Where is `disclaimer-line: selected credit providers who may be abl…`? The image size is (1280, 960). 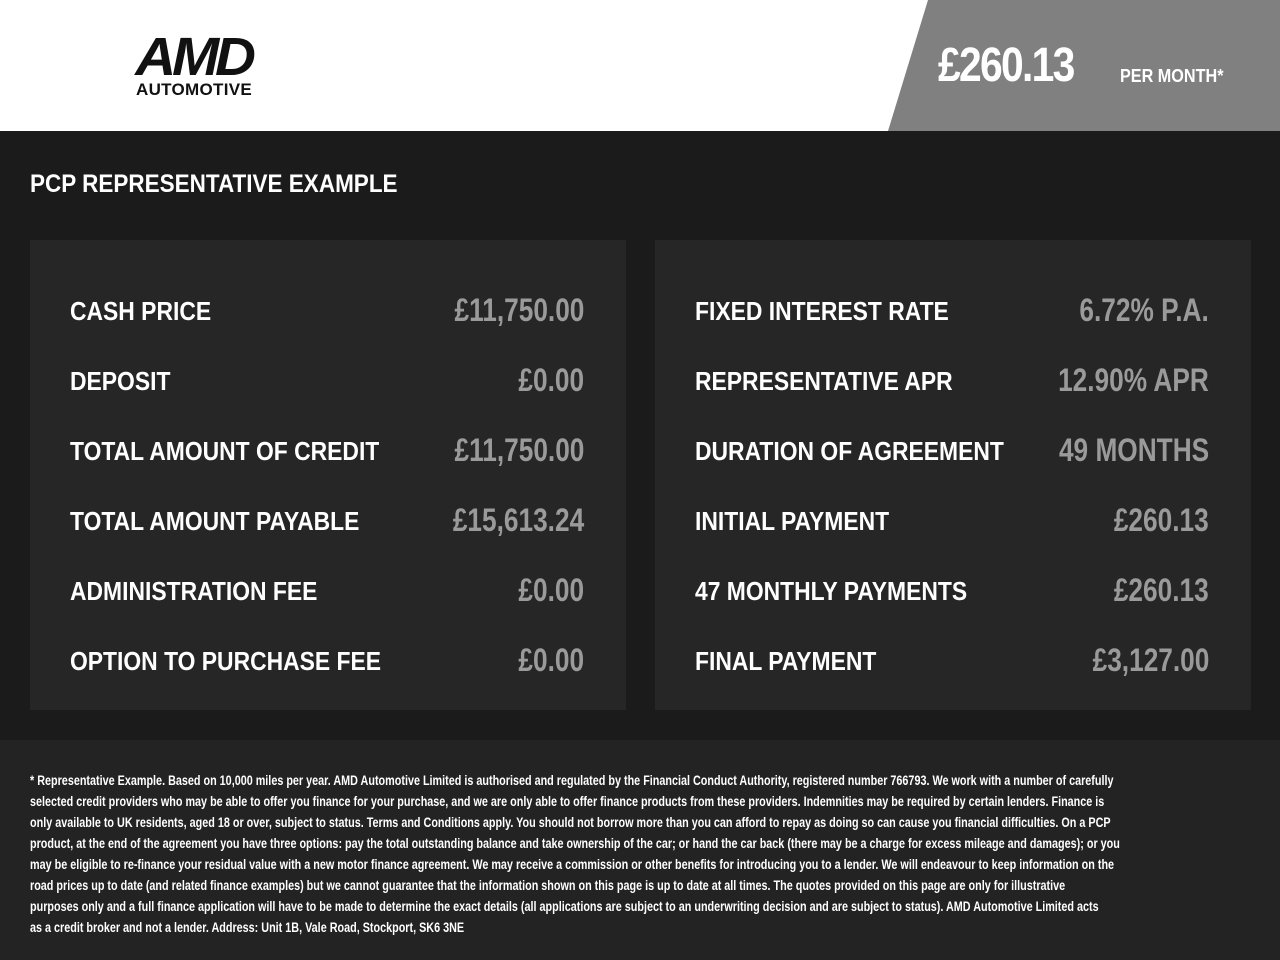
disclaimer-line: selected credit providers who may be abl… is located at coordinates (567, 801).